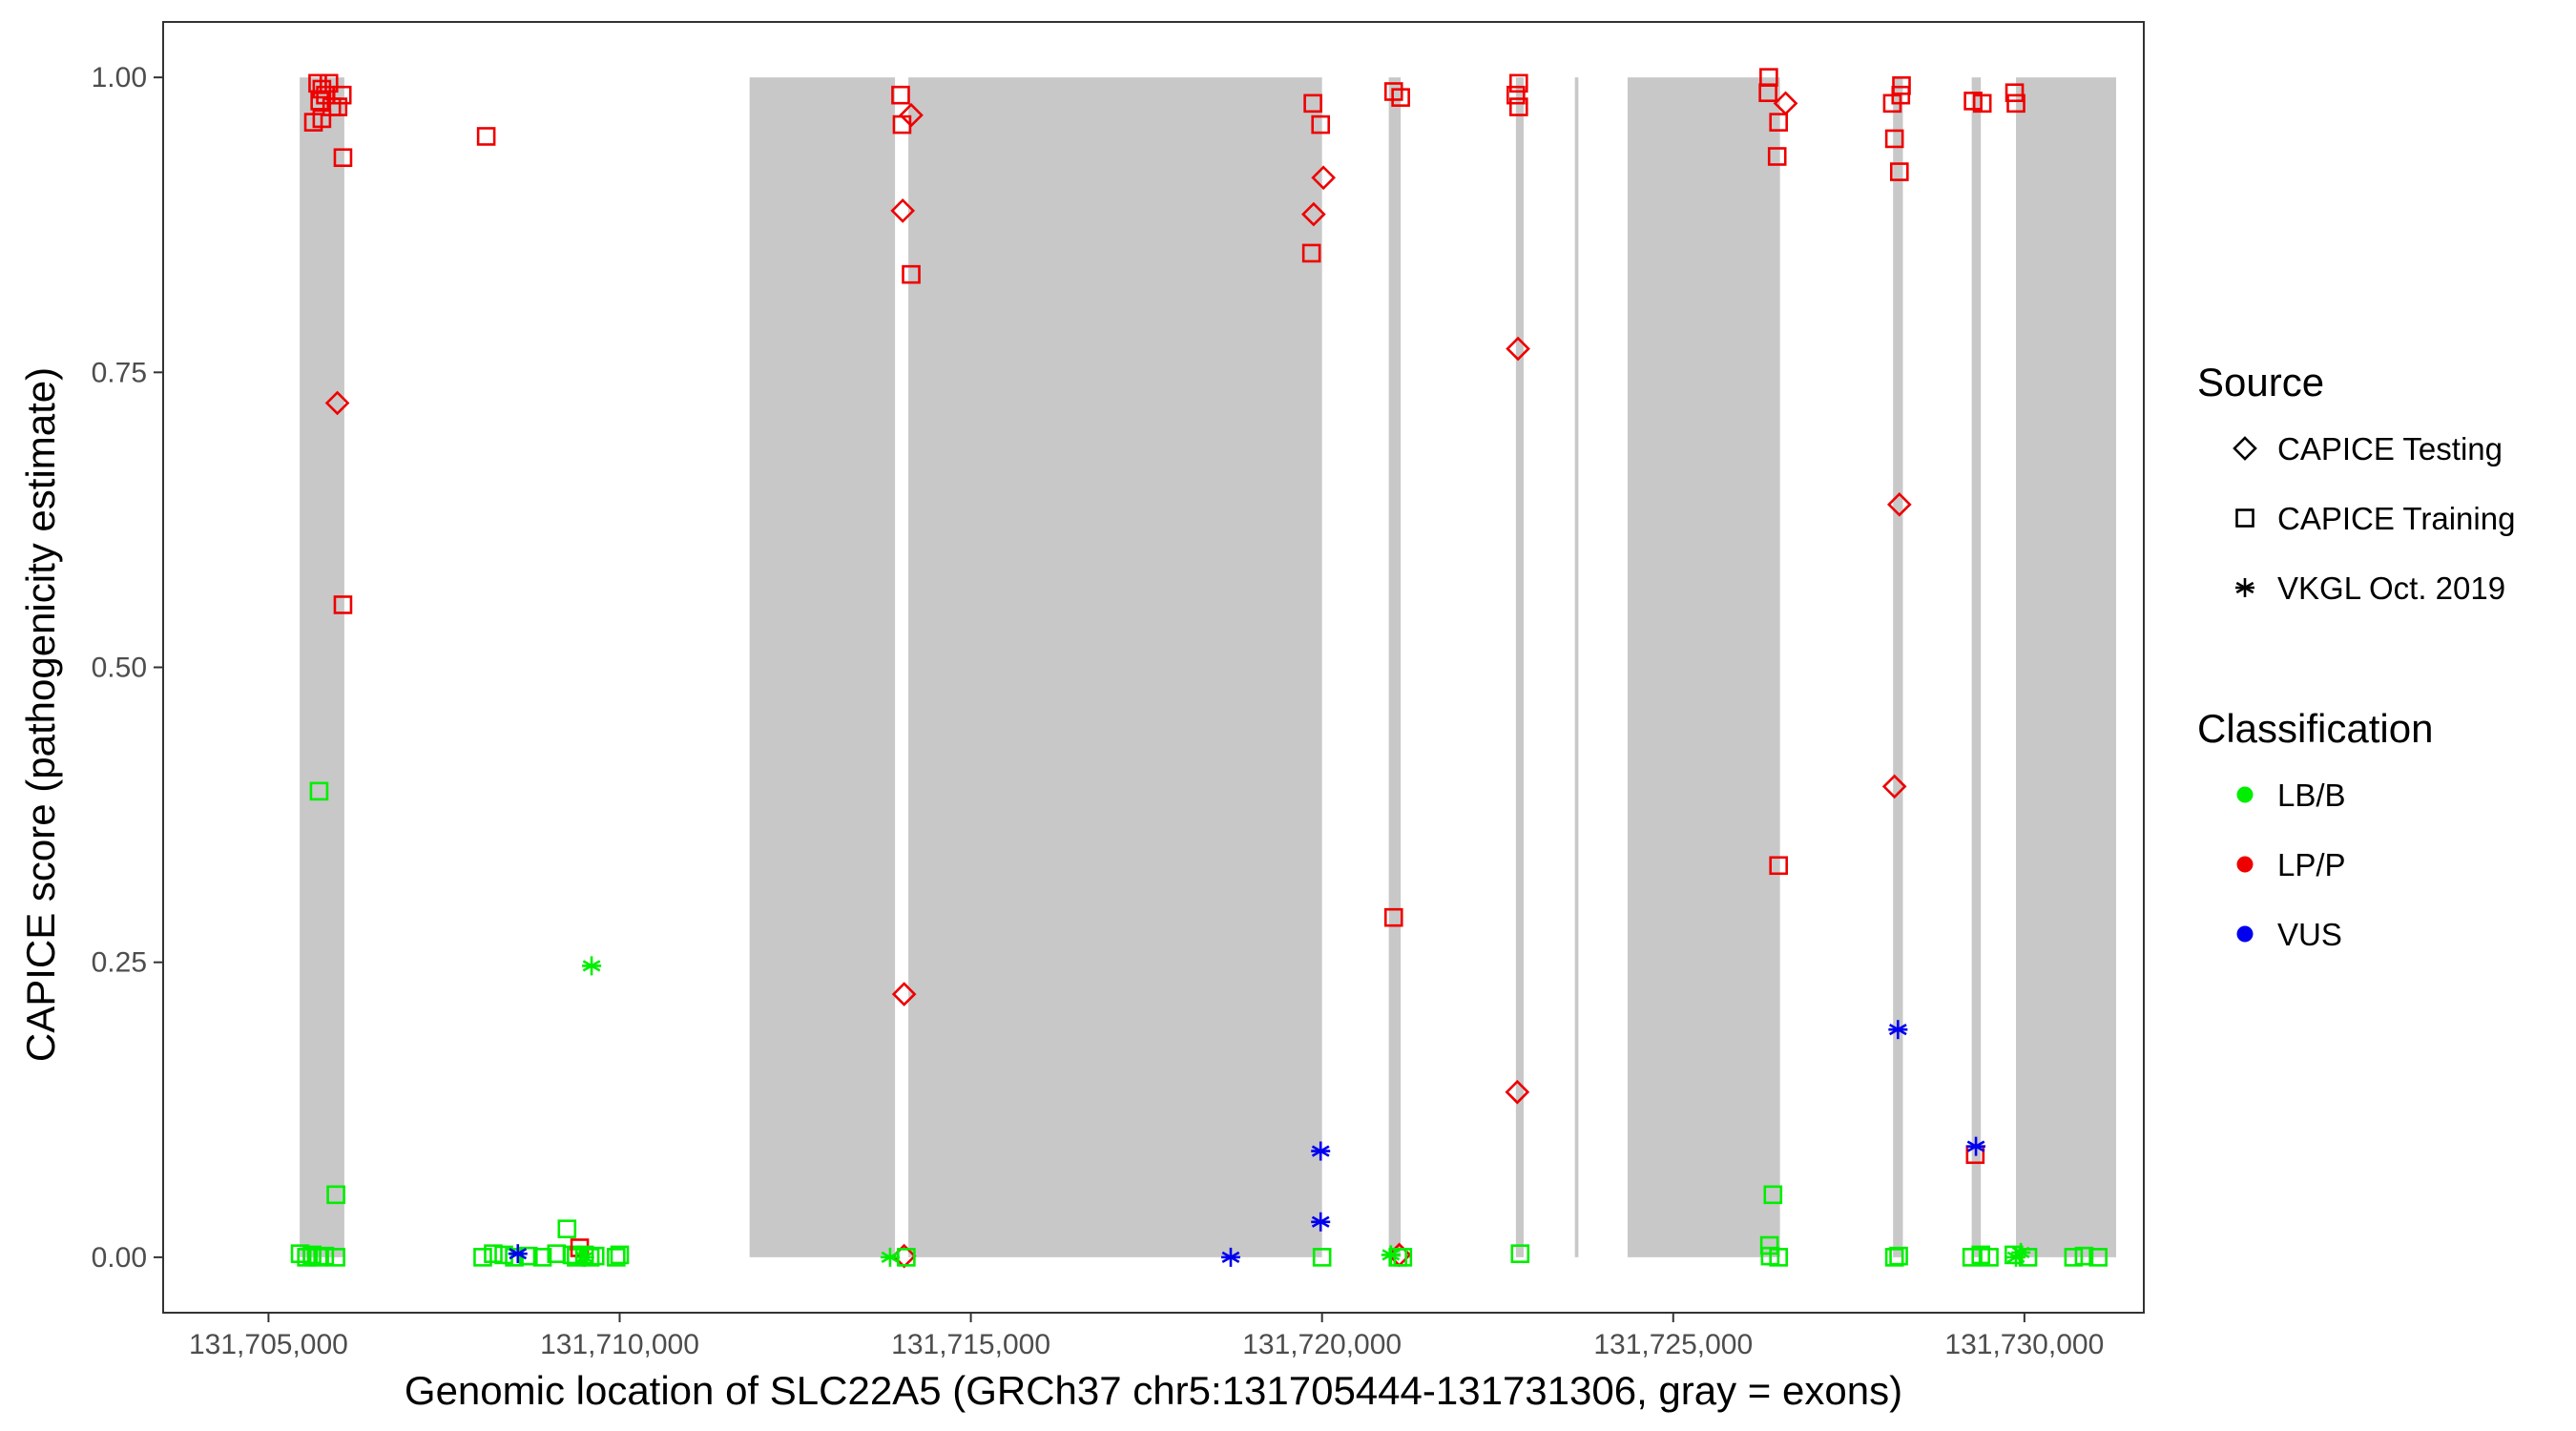  I want to click on legend-key-asterisk, so click(2244, 587).